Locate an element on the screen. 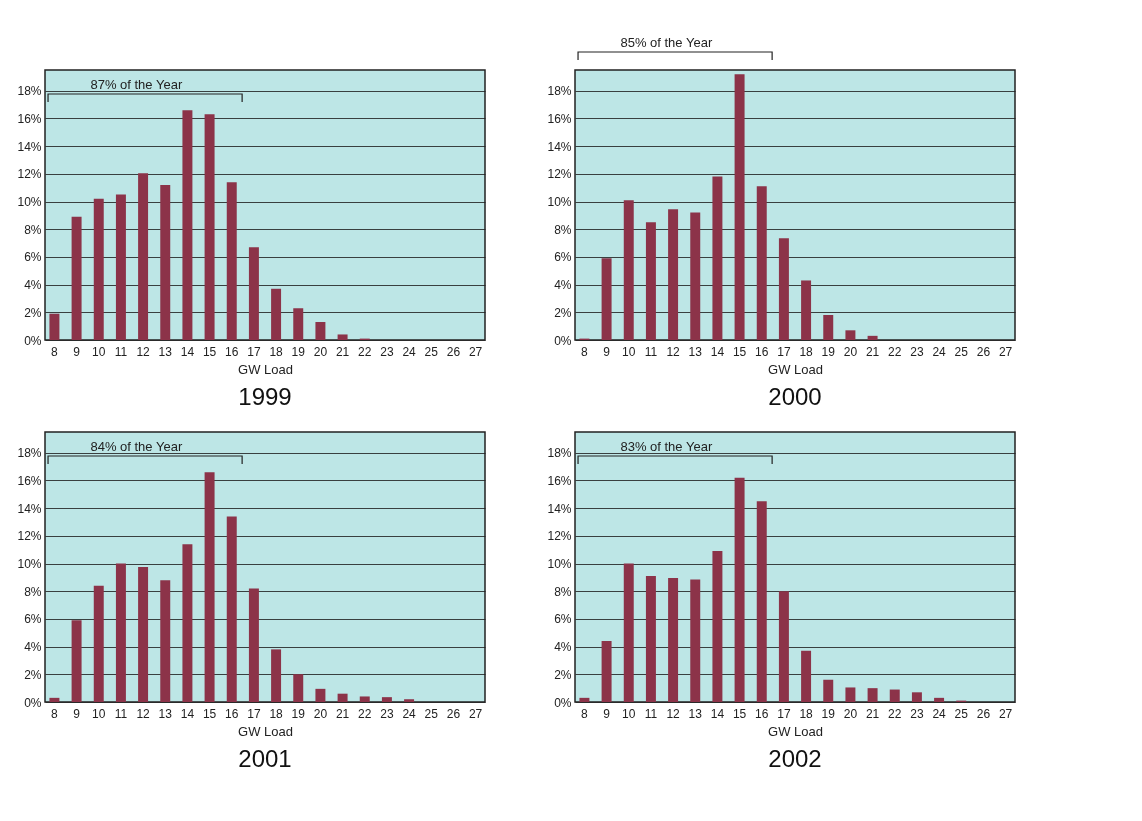 The height and width of the screenshot is (821, 1142). x-tick-label: 19 is located at coordinates (828, 351).